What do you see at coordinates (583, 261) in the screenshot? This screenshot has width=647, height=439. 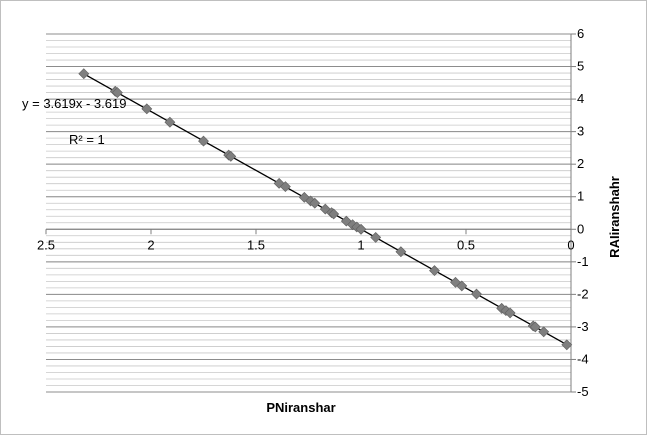 I see `y-tick-label: -1` at bounding box center [583, 261].